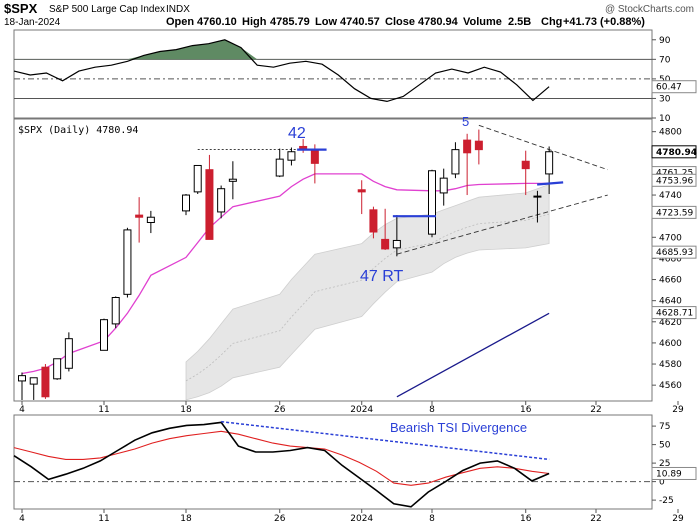 The height and width of the screenshot is (527, 698). What do you see at coordinates (432, 519) in the screenshot?
I see `x-tick-label-tsi-5: 8` at bounding box center [432, 519].